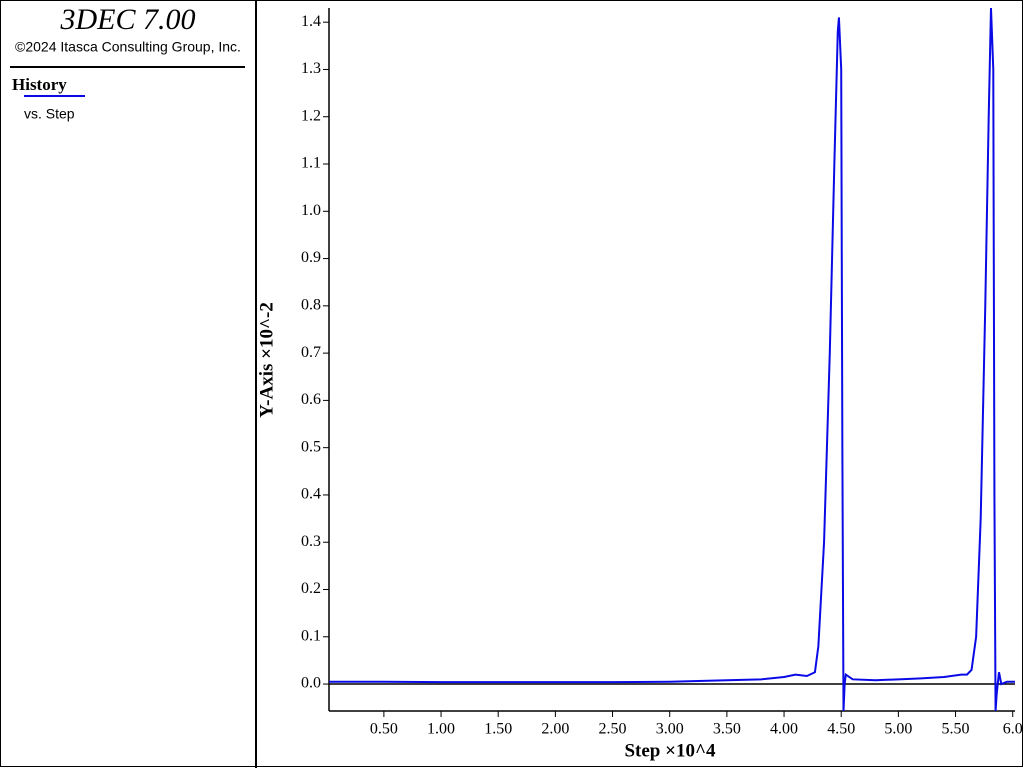 Image resolution: width=1024 pixels, height=768 pixels. Describe the element at coordinates (311, 683) in the screenshot. I see `y-tick-label: 0.0` at that location.